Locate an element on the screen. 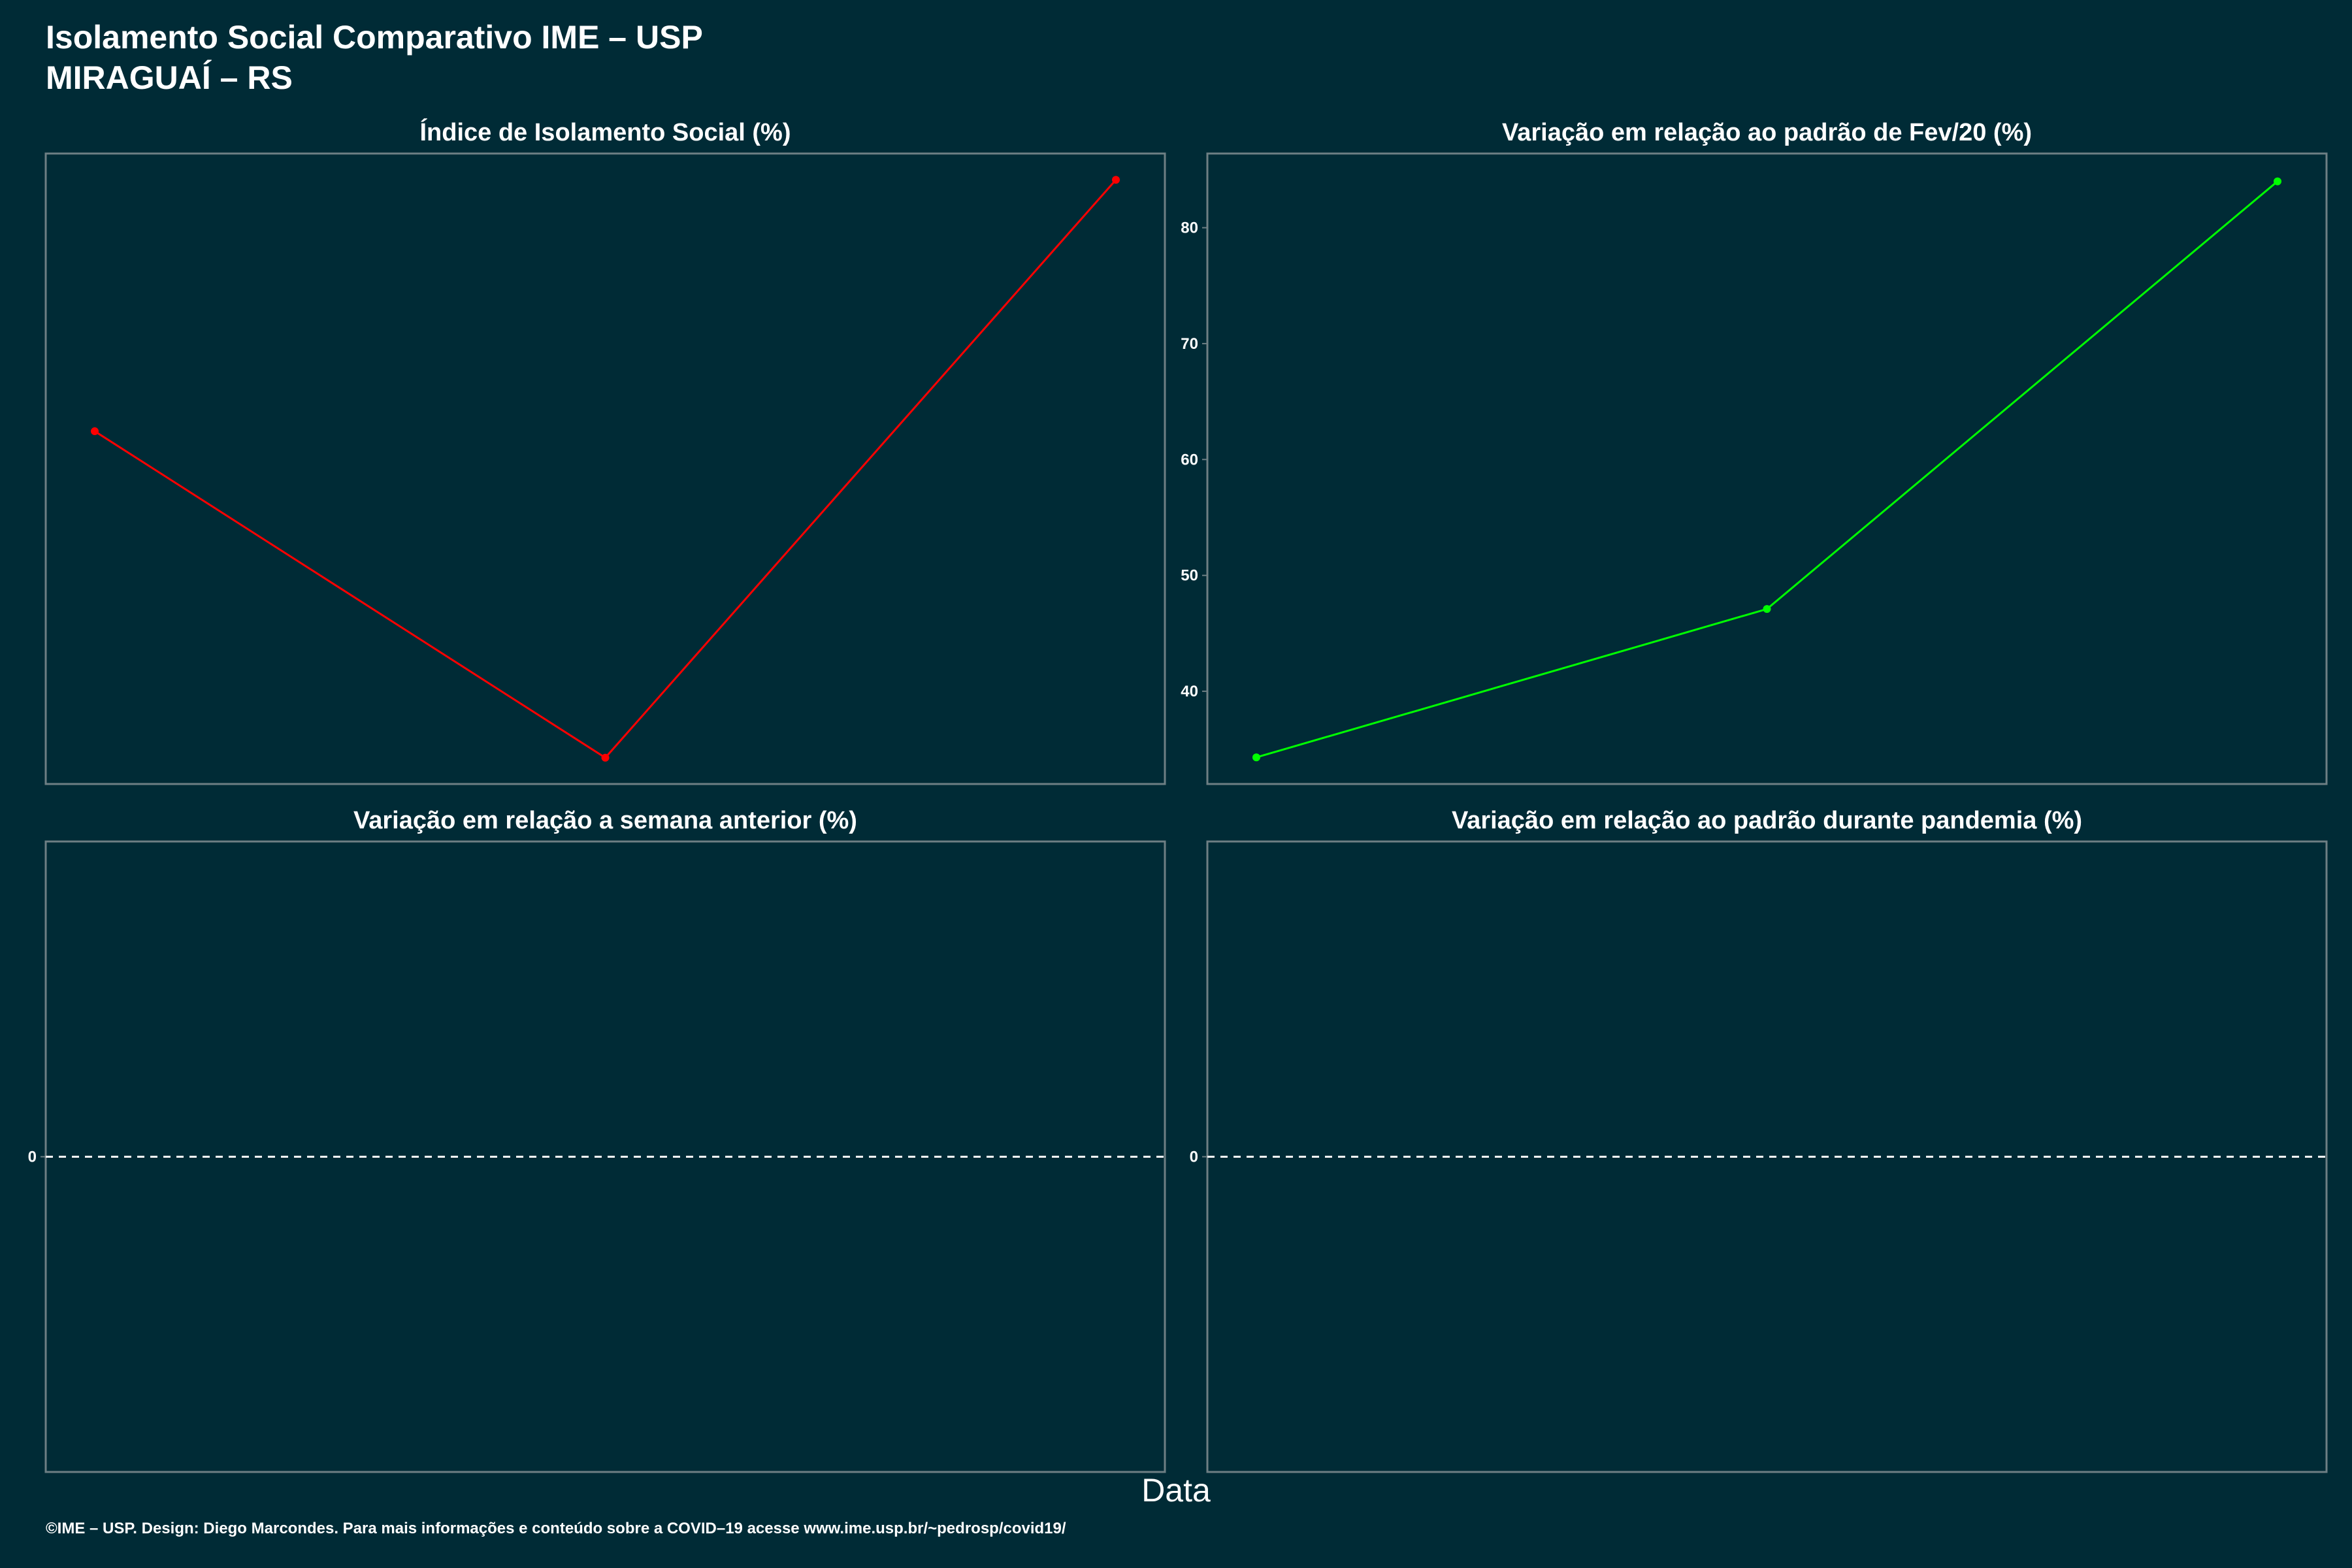 The width and height of the screenshot is (2352, 1568). y-tick-label: 40 is located at coordinates (1189, 691).